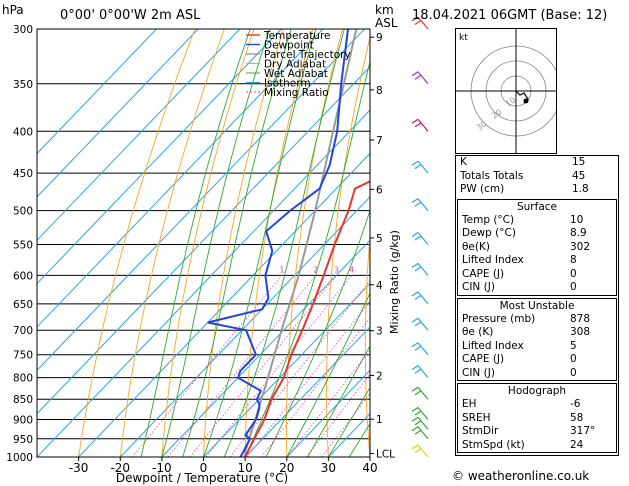  Describe the element at coordinates (394, 282) in the screenshot. I see `mixing-ratio-axis-label: Mixing Ratio (g/kg)` at that location.